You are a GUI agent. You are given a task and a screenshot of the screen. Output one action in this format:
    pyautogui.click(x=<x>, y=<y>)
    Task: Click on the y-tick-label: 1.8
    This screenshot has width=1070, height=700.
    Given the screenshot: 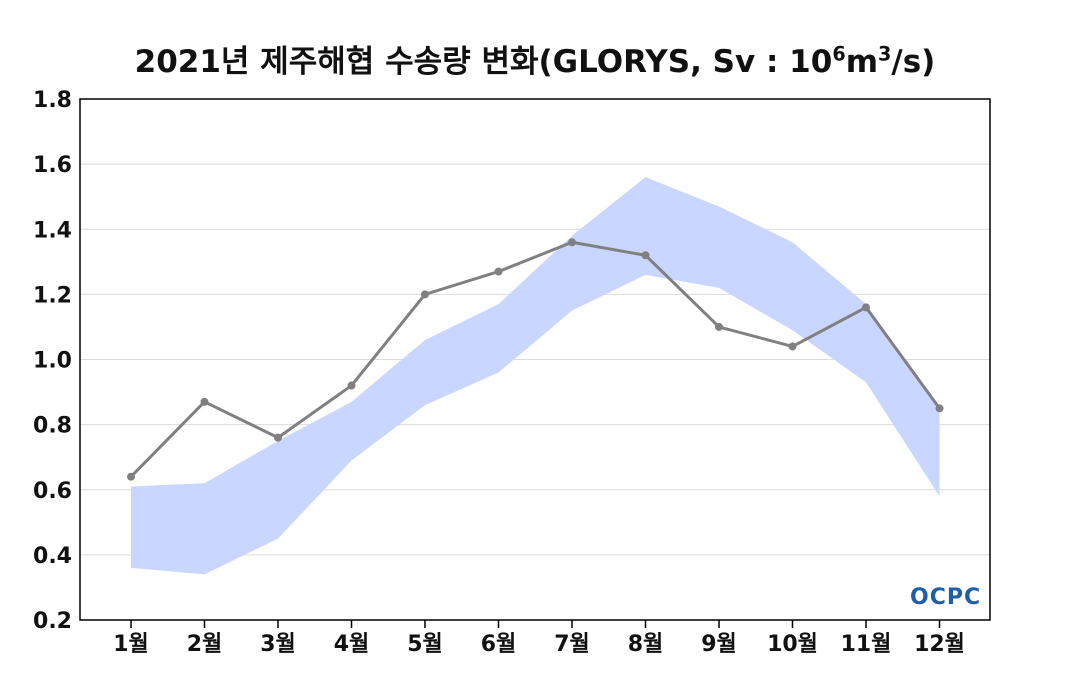 What is the action you would take?
    pyautogui.click(x=52, y=100)
    